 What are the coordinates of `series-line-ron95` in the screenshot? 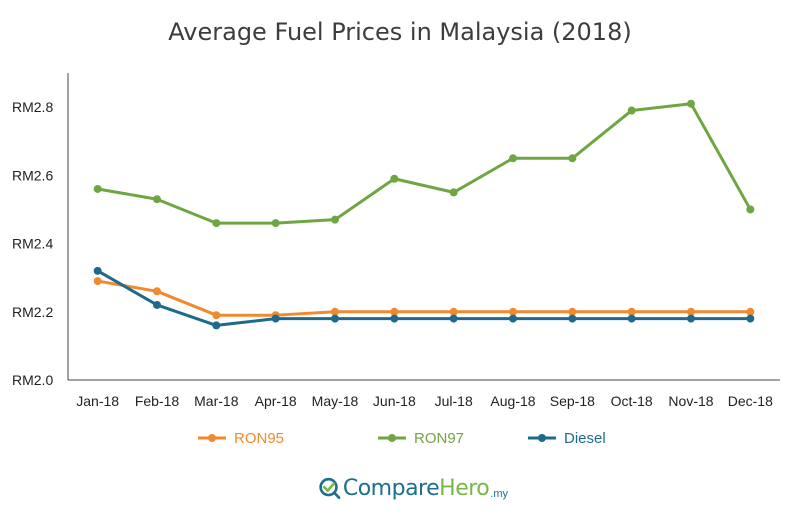 It's located at (424, 298).